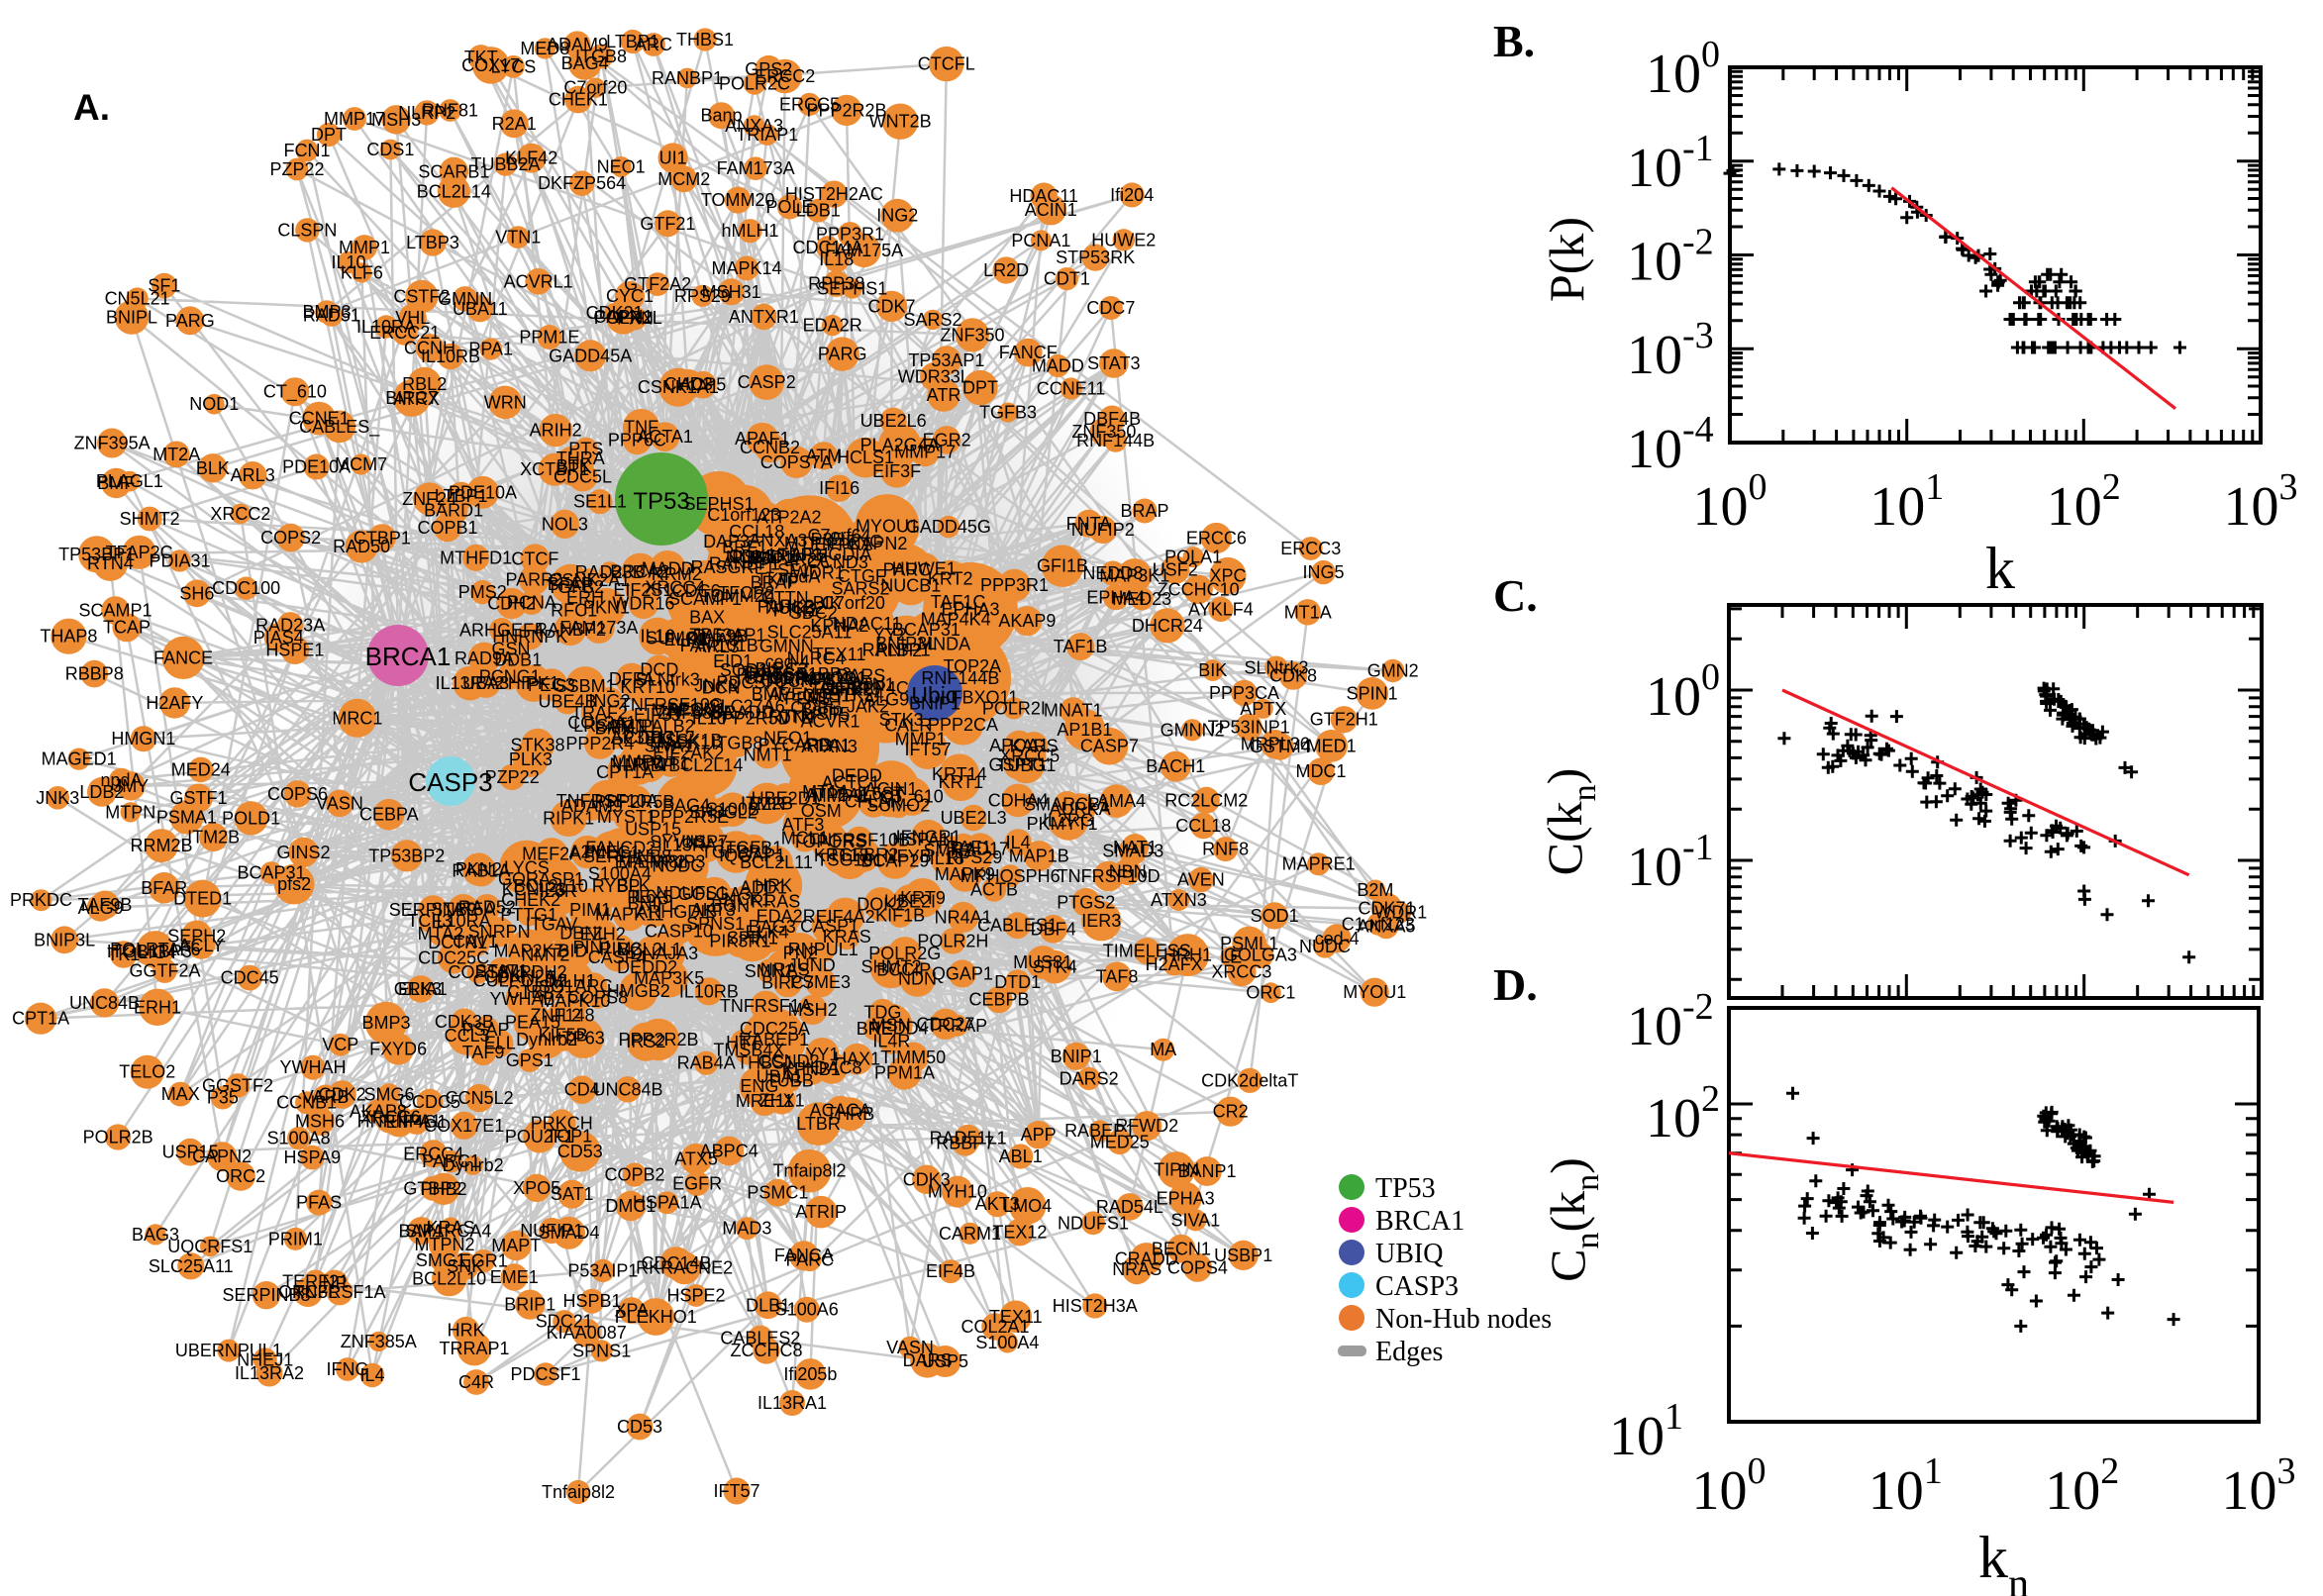 This screenshot has height=1596, width=2323. I want to click on svg-text: UNC84B, so click(104, 1003).